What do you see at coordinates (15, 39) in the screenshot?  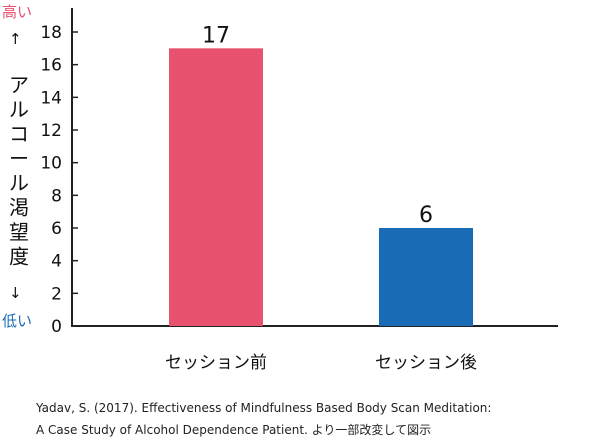 I see `y-up-arrow: ↑` at bounding box center [15, 39].